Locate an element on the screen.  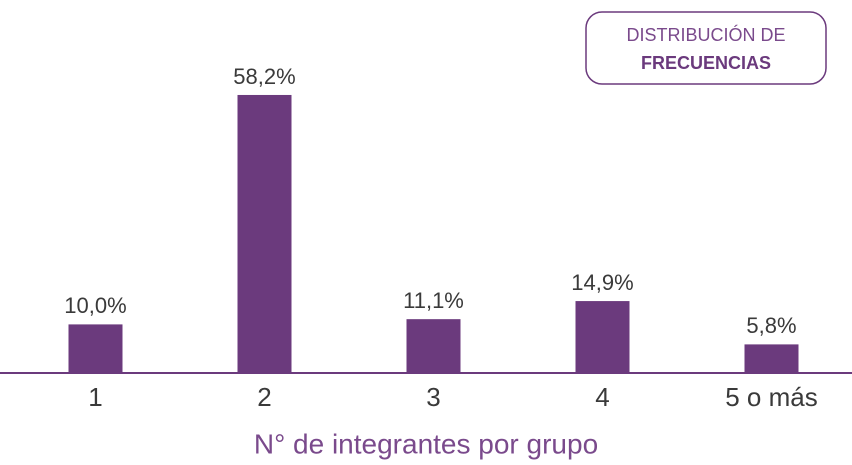
badge-frame is located at coordinates (706, 48).